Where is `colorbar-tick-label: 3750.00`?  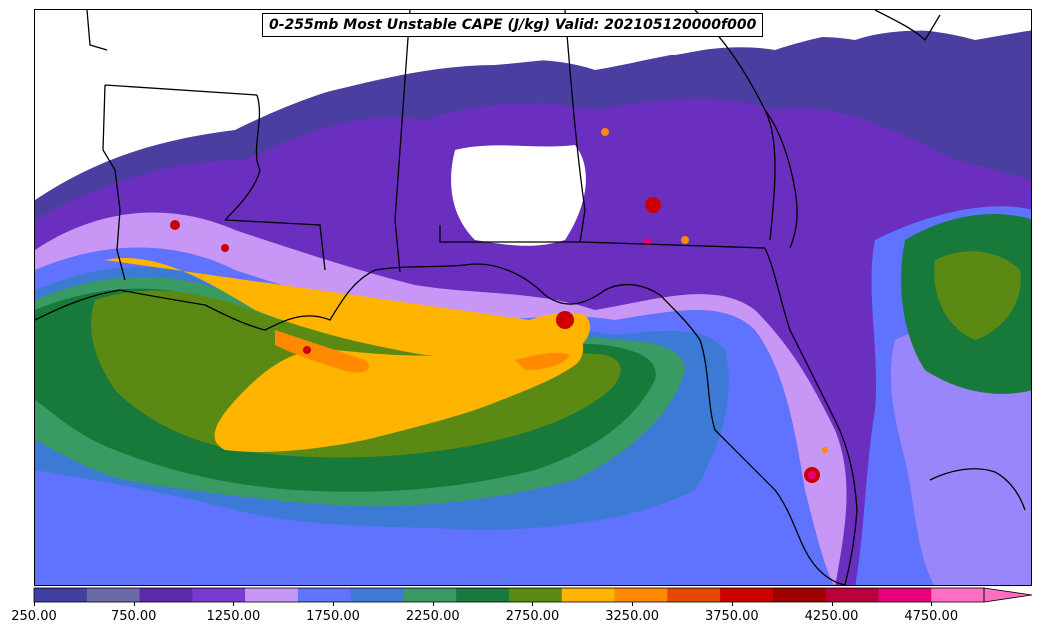
colorbar-tick-label: 3750.00 is located at coordinates (731, 616).